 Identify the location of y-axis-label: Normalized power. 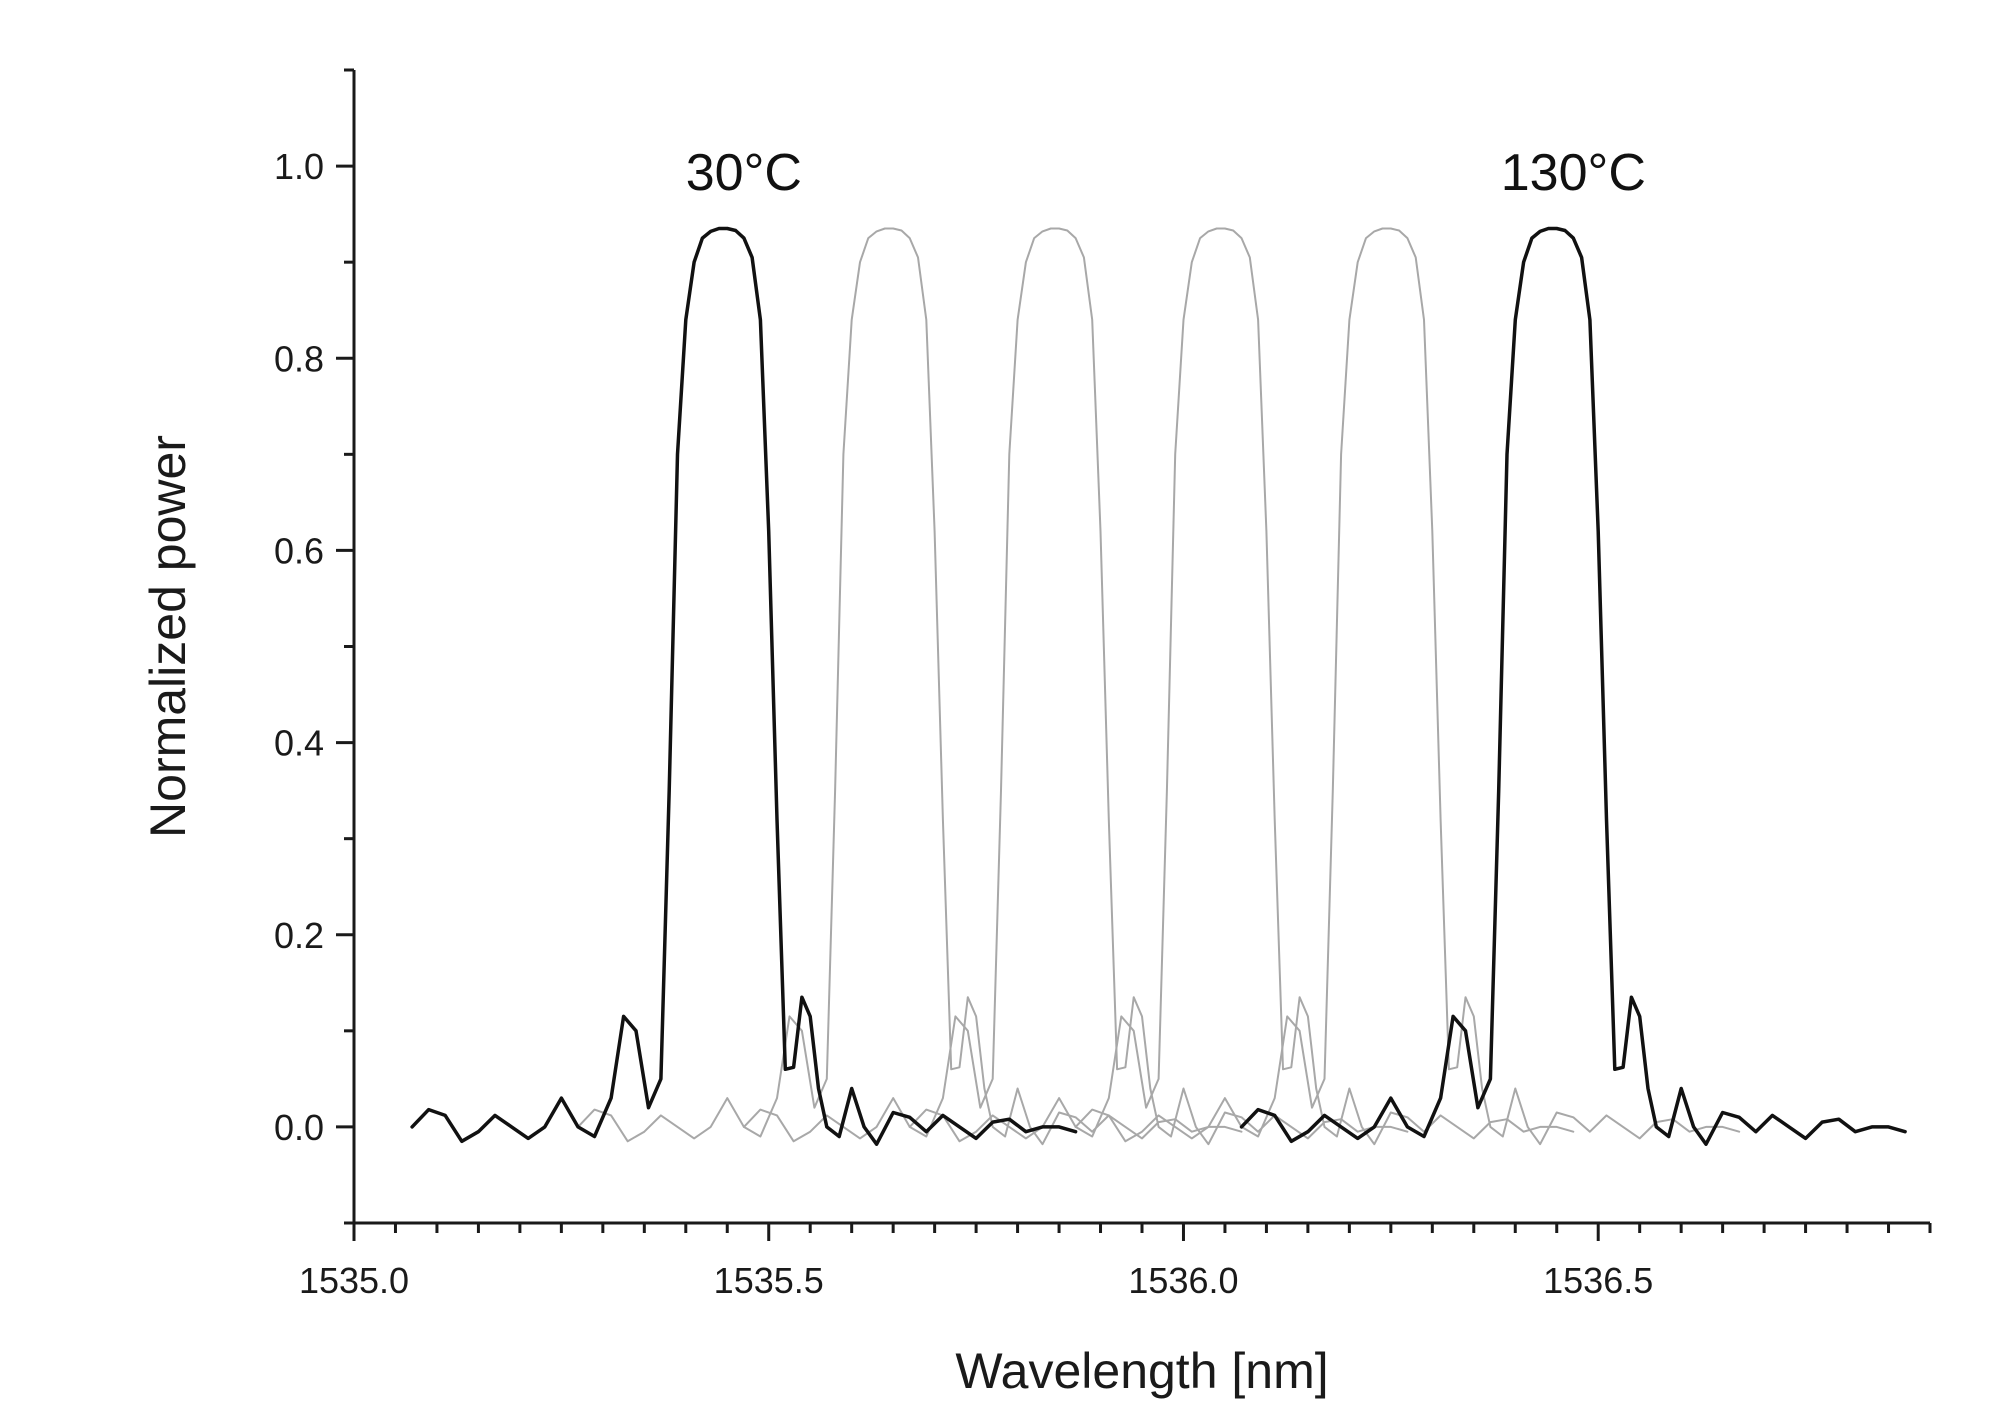
(168, 636).